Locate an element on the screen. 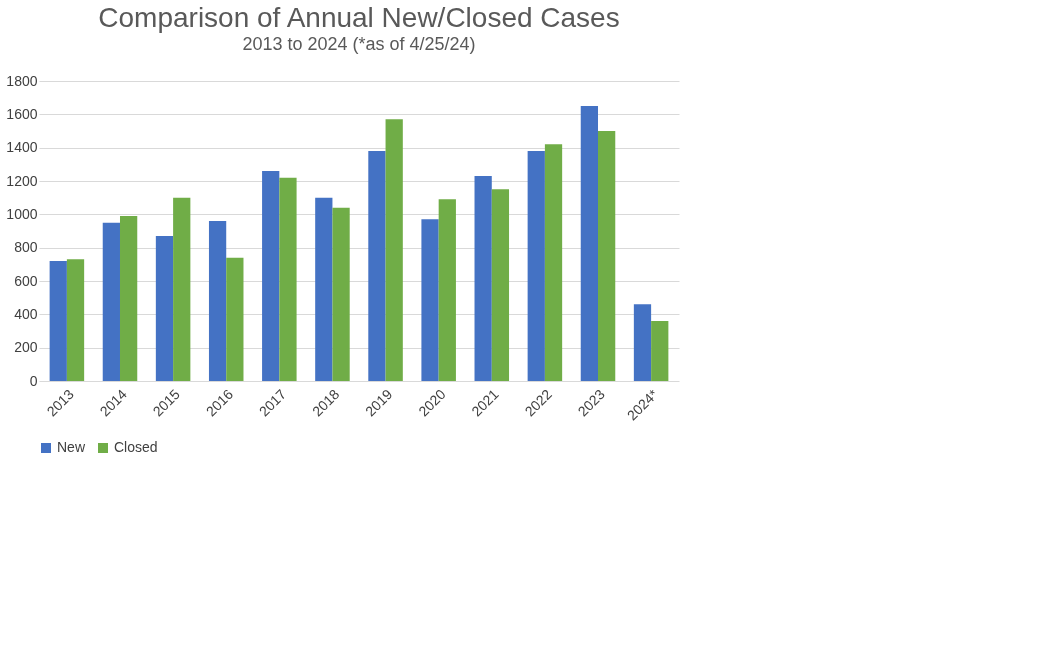 The image size is (1048, 649). y-tick-label: 1000 is located at coordinates (22, 213).